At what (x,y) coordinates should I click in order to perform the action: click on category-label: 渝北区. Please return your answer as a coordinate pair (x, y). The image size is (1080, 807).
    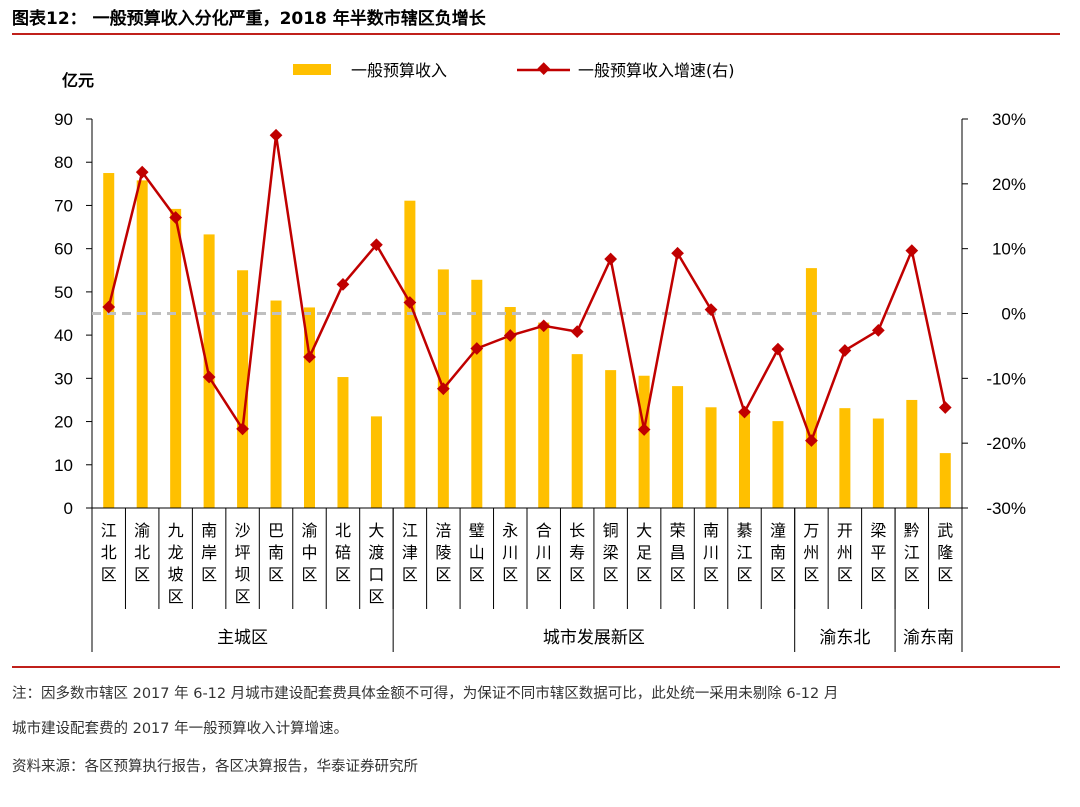
    Looking at the image, I should click on (142, 552).